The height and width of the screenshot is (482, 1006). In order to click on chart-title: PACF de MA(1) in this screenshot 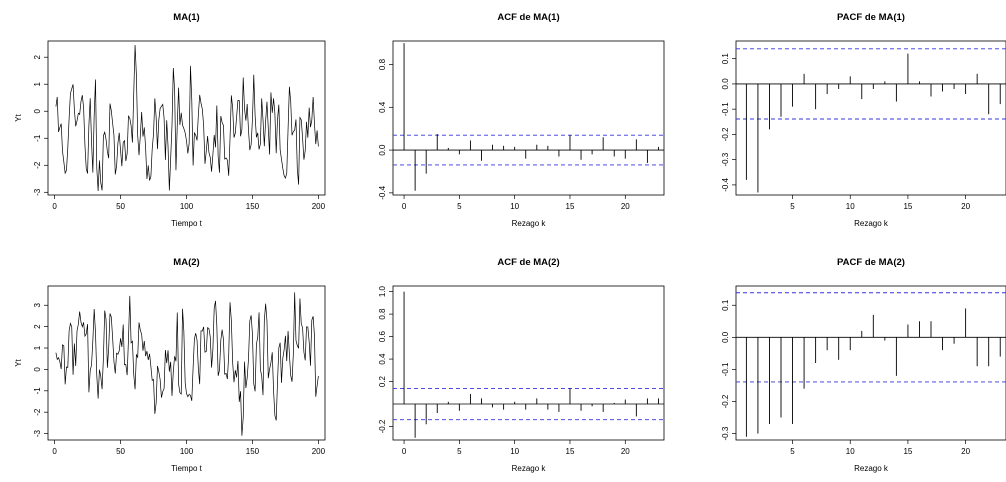, I will do `click(871, 17)`.